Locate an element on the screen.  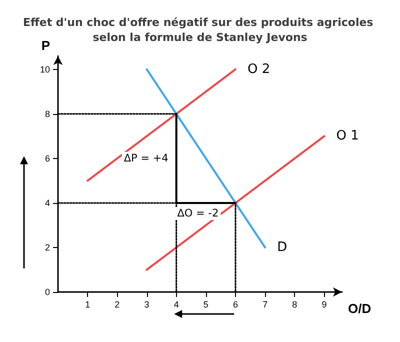
annotation: ΔP = +4 is located at coordinates (146, 158).